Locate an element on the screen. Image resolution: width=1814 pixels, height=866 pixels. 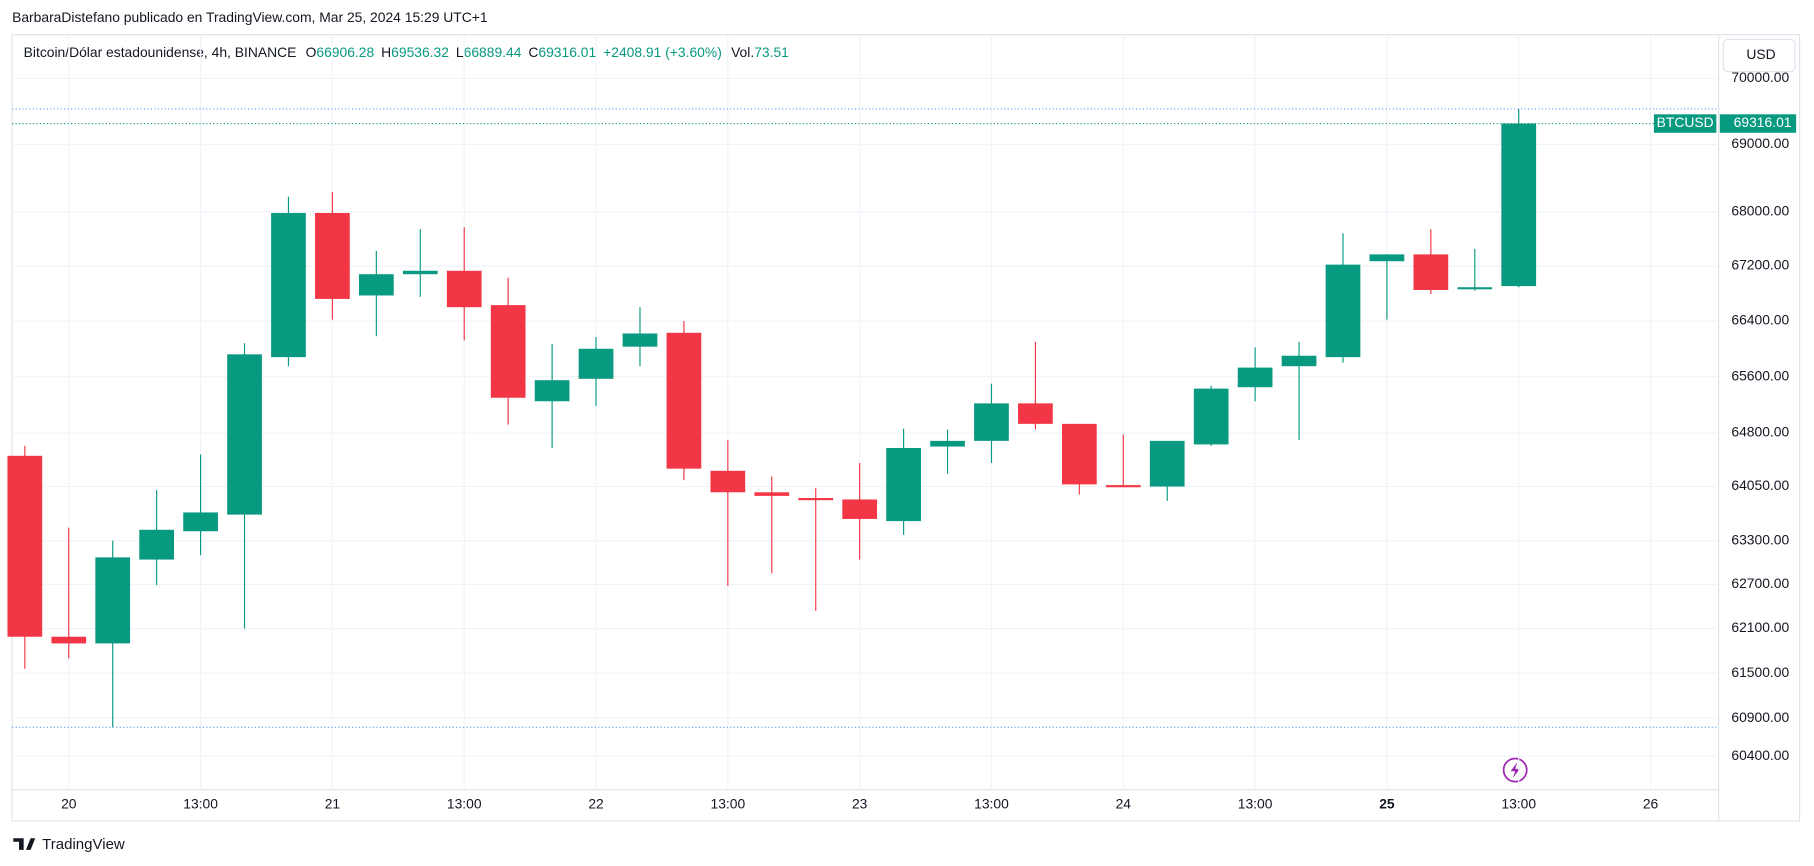
price-tag is located at coordinates (1758, 123).